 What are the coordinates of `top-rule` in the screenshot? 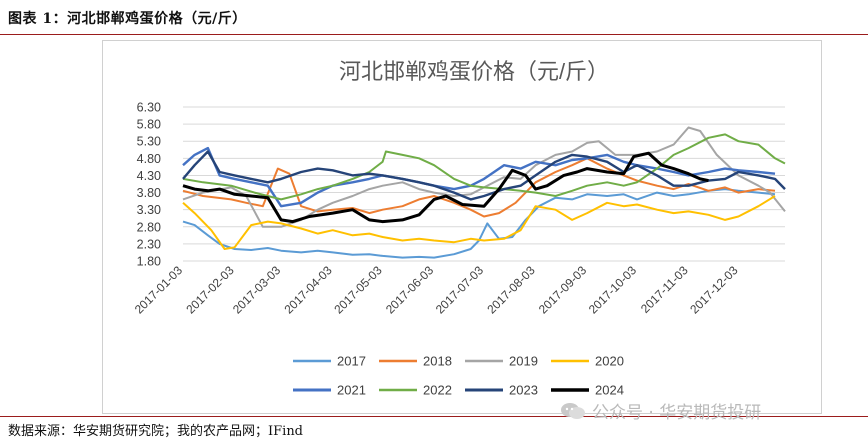 It's located at (434, 34).